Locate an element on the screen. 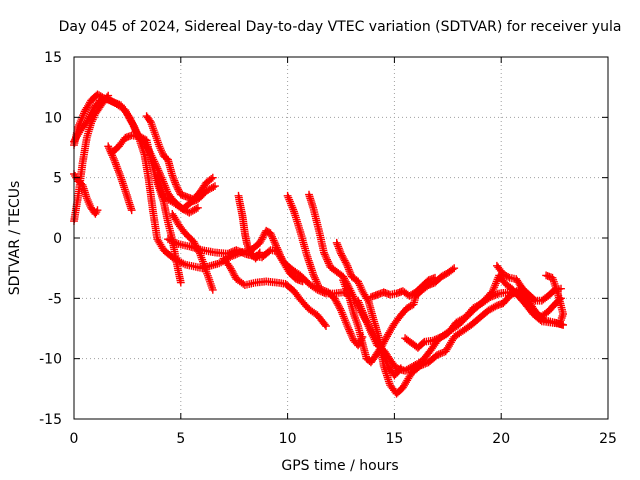  series-arc6 is located at coordinates (146, 209).